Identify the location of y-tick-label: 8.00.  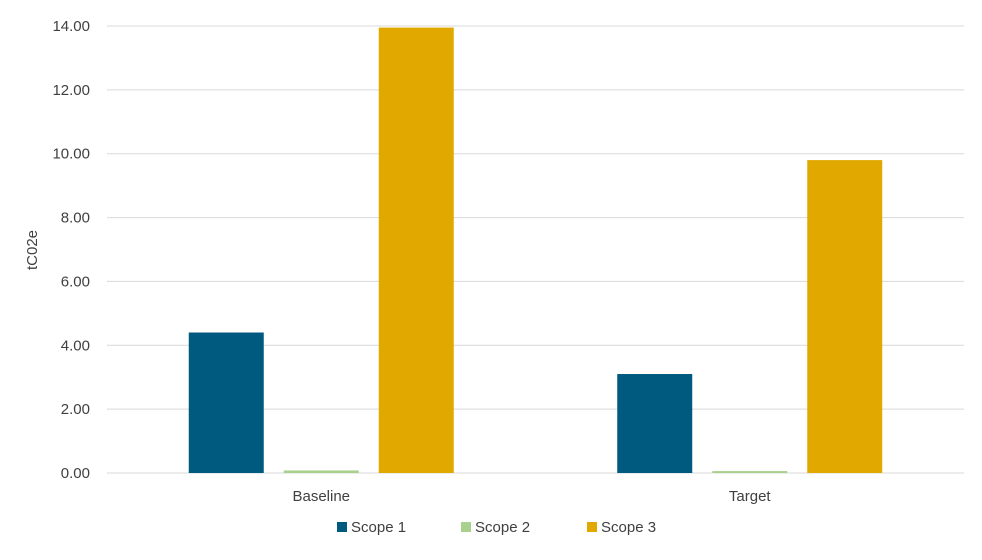
(75, 218).